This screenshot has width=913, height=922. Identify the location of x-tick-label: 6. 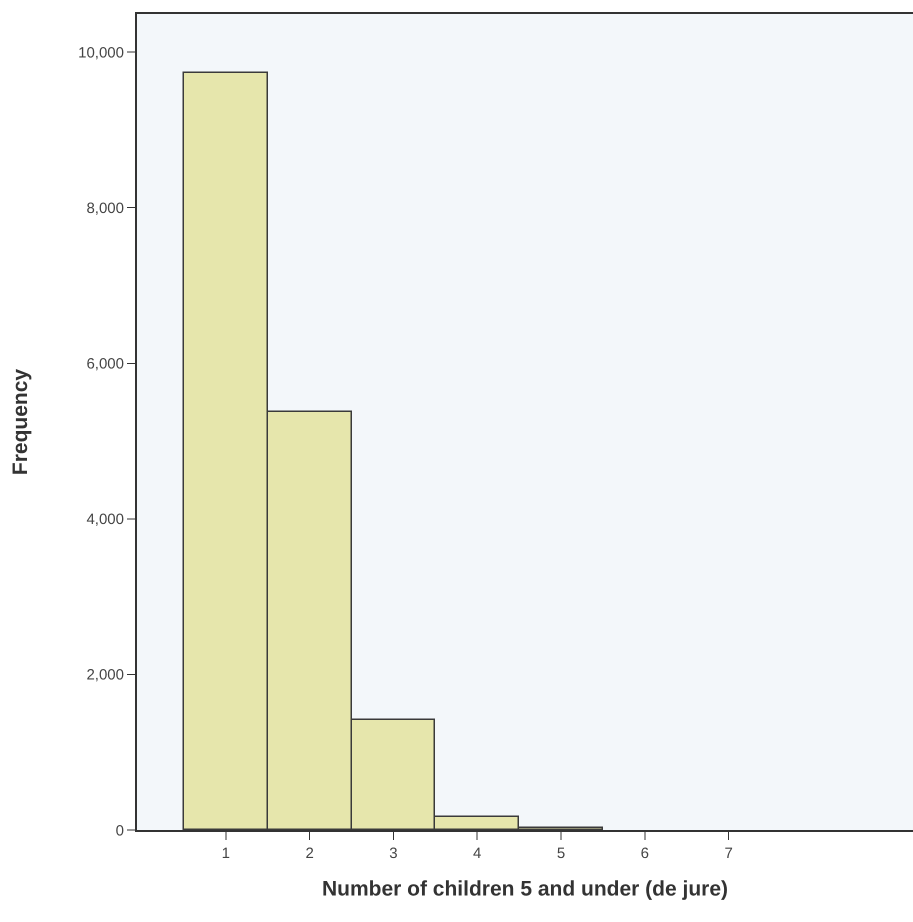
(645, 853).